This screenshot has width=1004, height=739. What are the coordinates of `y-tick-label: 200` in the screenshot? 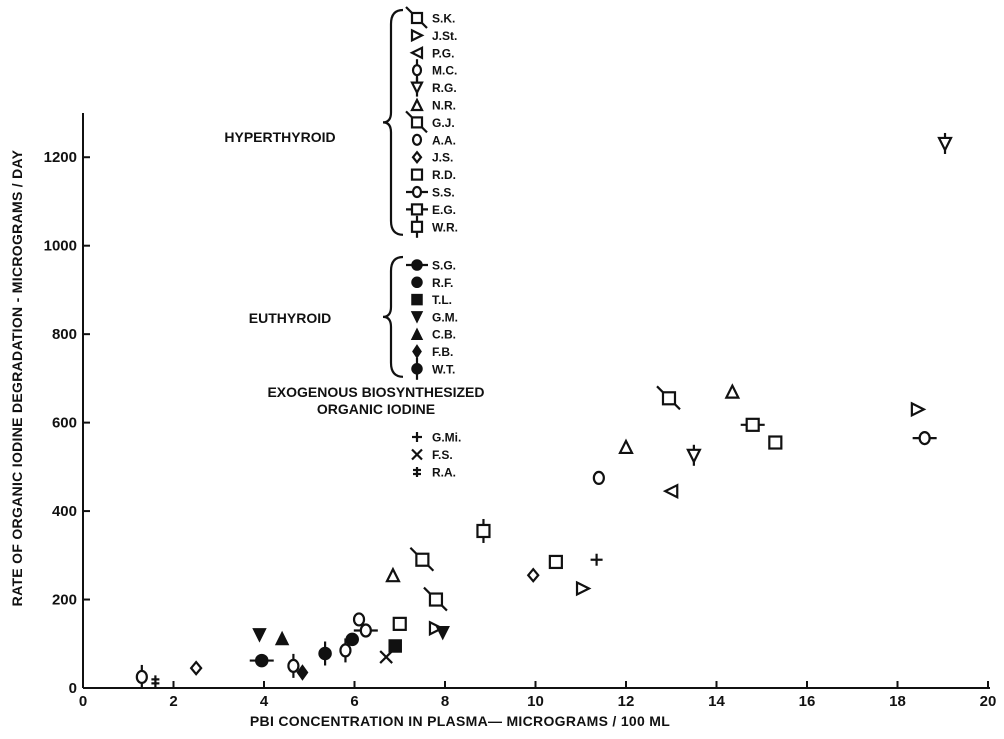 It's located at (64, 600).